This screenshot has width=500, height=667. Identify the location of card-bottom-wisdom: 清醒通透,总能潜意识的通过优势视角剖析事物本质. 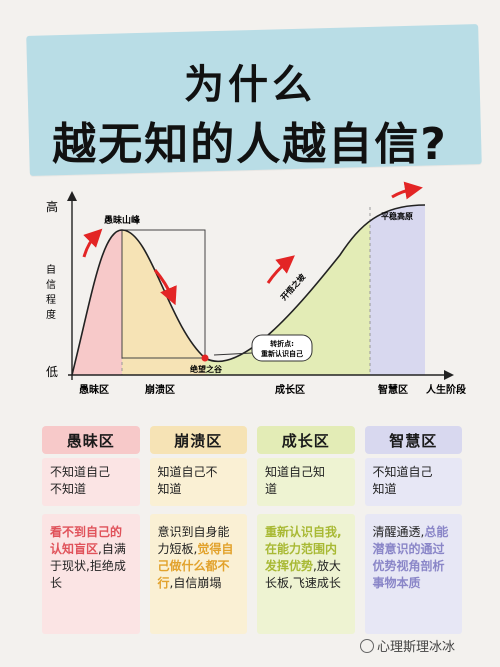
(413, 574).